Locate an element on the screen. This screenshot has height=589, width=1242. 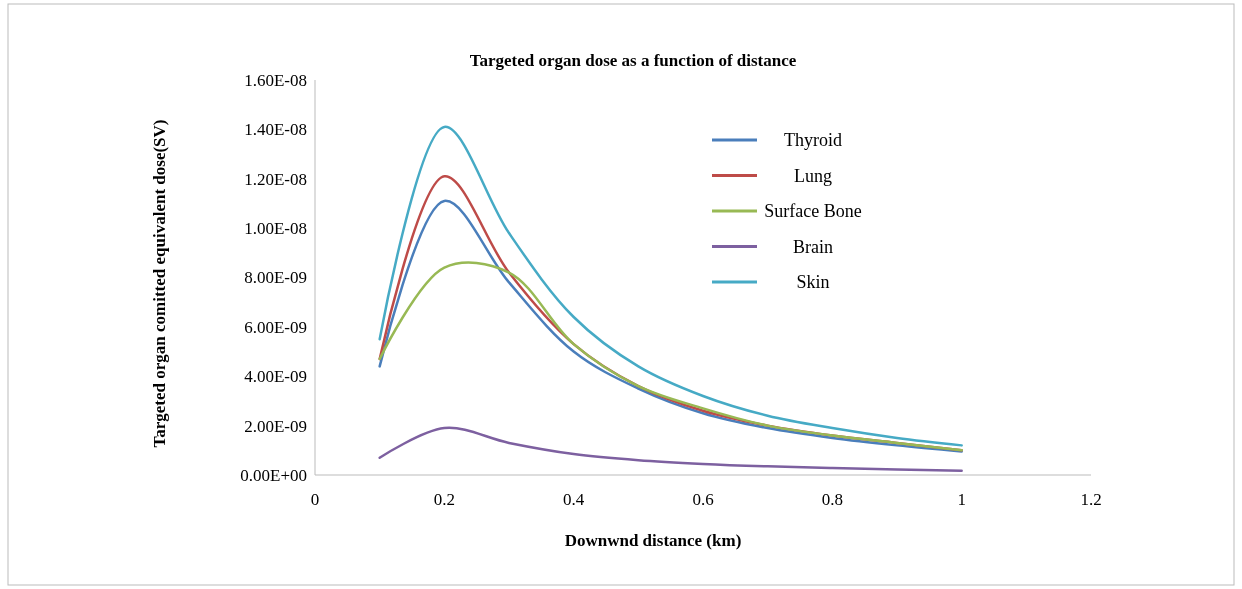
x-tick-label: 0 is located at coordinates (315, 499).